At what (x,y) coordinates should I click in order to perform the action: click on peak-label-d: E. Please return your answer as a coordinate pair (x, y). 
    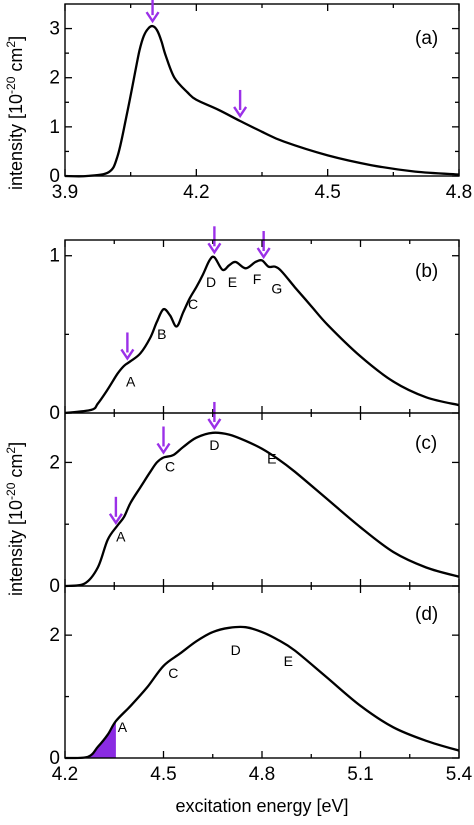
    Looking at the image, I should click on (288, 661).